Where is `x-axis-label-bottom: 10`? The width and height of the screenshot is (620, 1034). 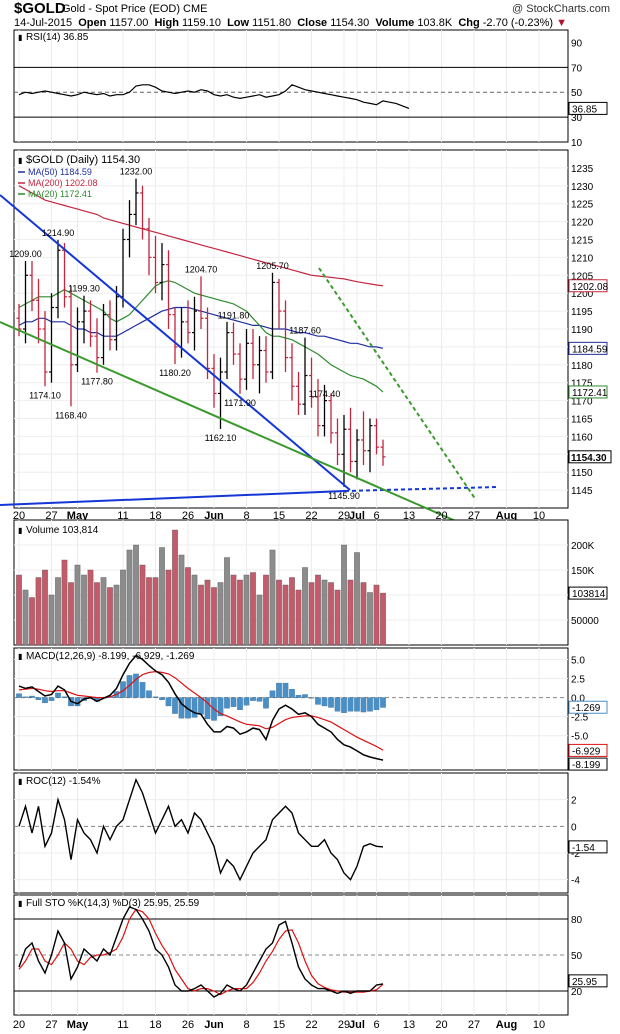
x-axis-label-bottom: 10 is located at coordinates (539, 1025).